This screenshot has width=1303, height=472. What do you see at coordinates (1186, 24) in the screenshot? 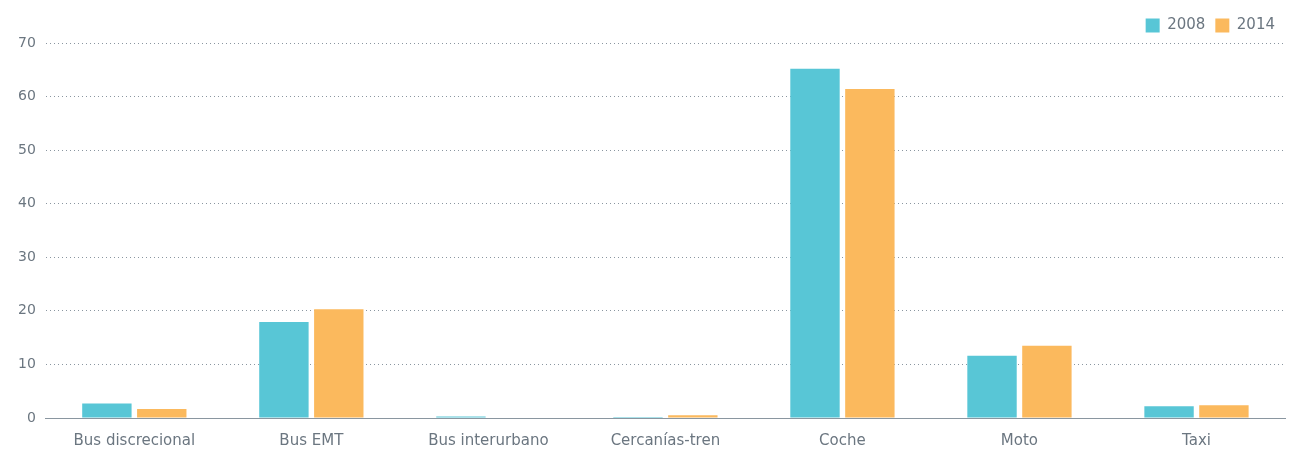
I see `legend-label: 2008` at bounding box center [1186, 24].